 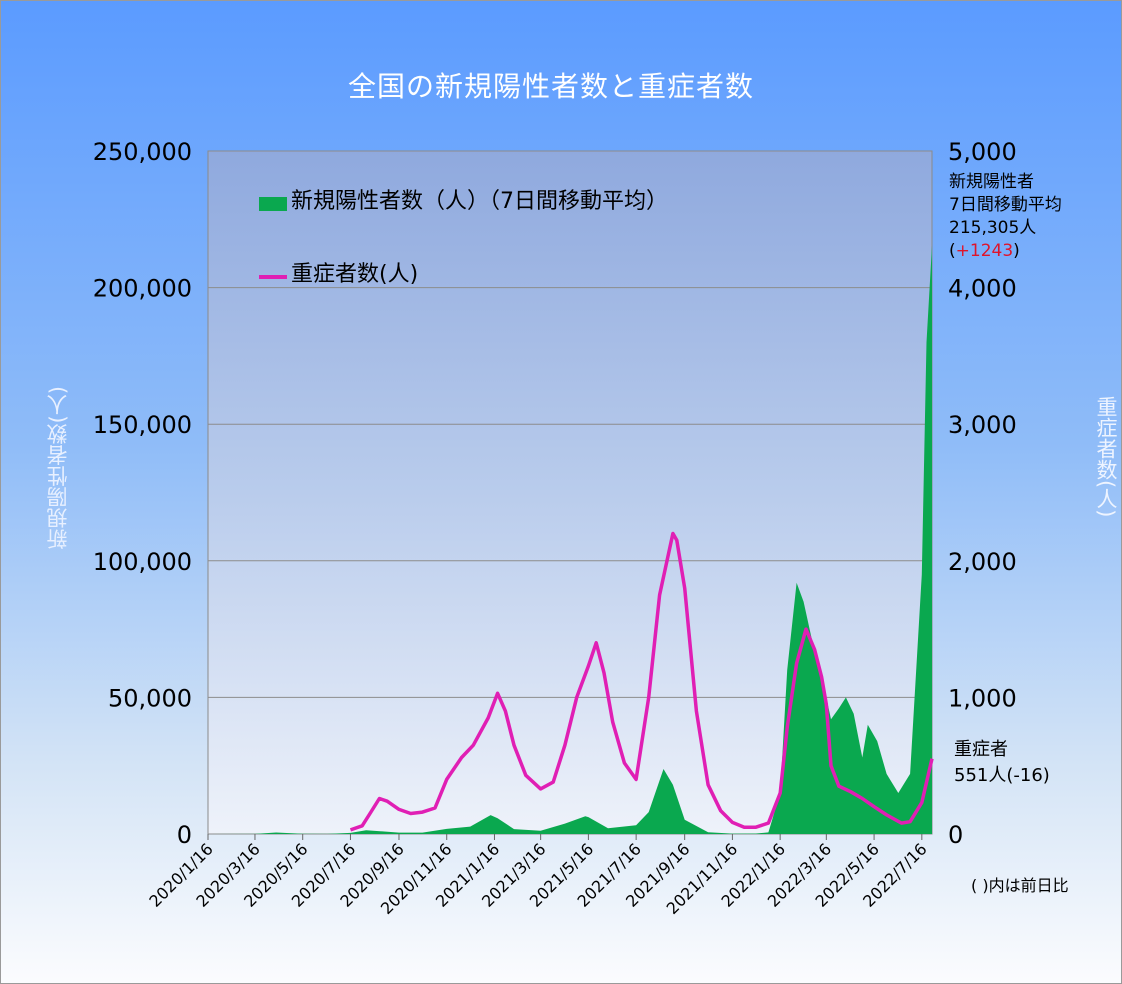 I want to click on severe-annotation-value: 551人(-16), so click(x=1002, y=775).